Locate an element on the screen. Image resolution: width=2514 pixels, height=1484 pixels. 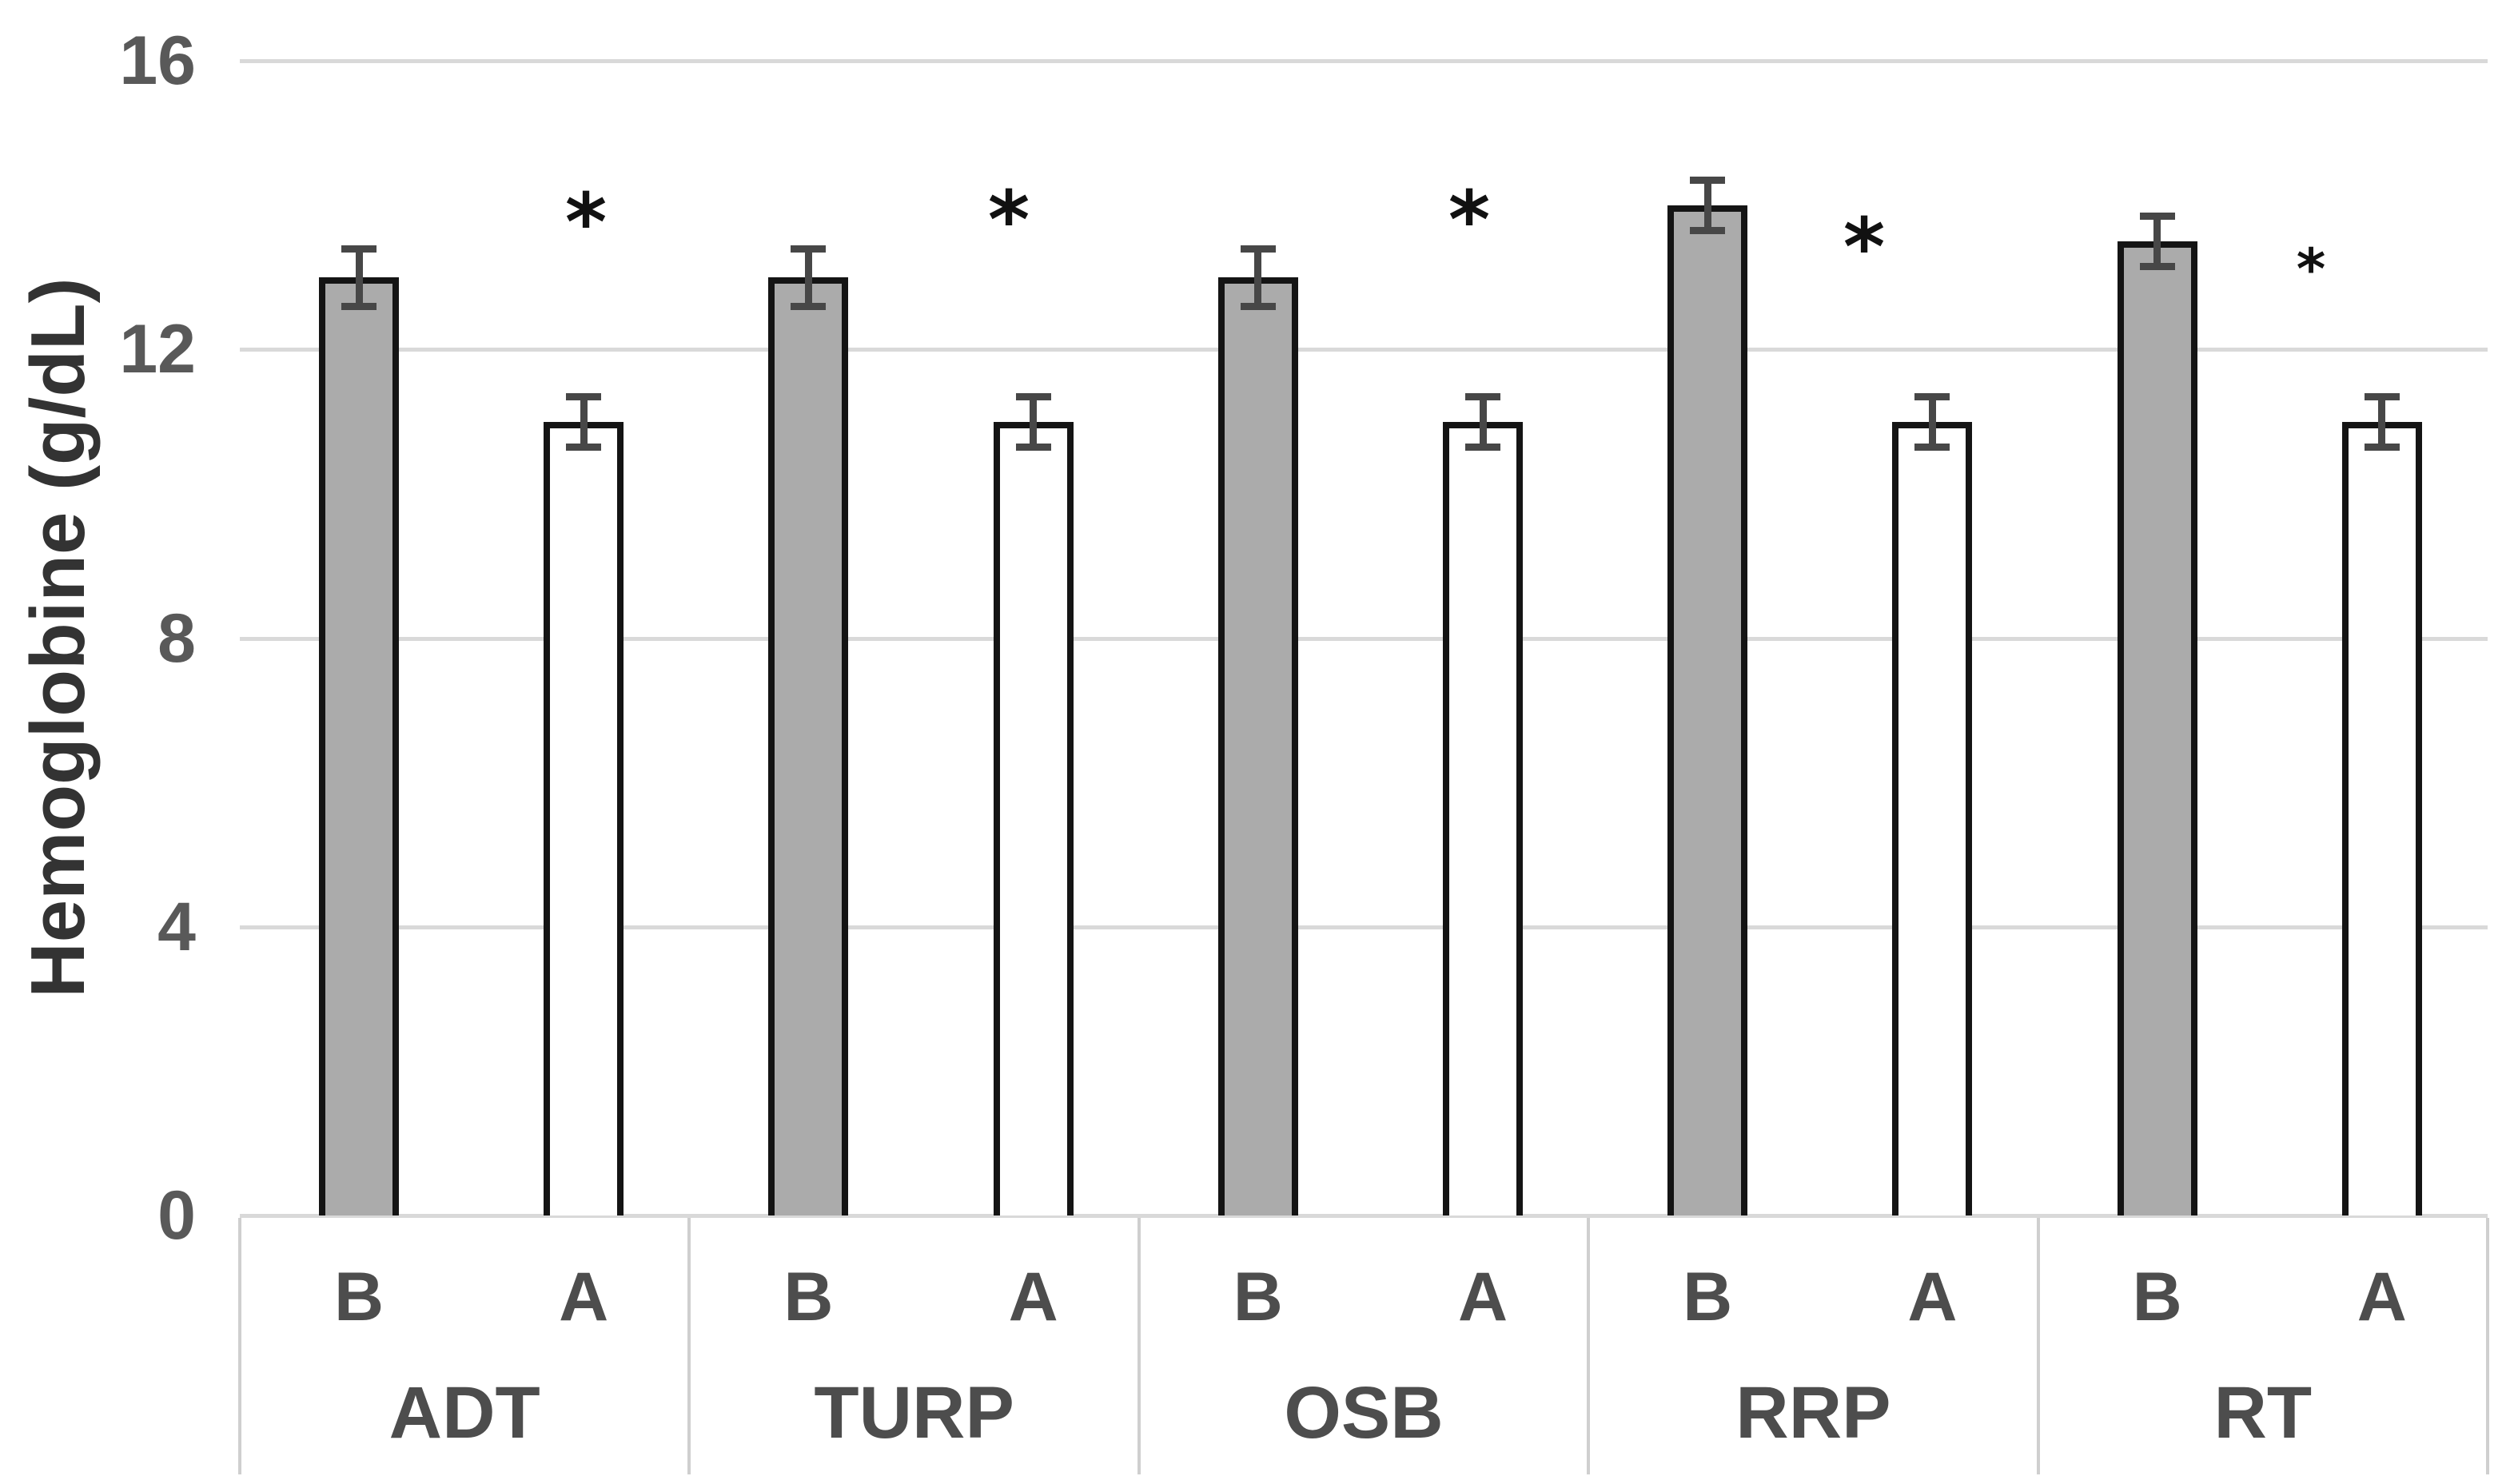
bar-b-rt is located at coordinates (2157, 728).